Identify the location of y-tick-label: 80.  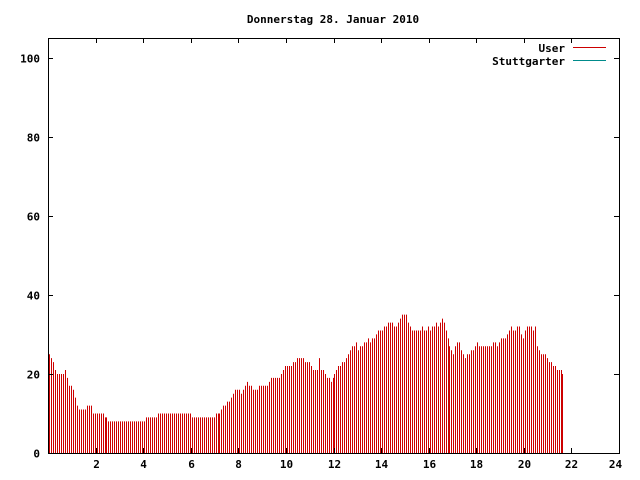
(33, 138).